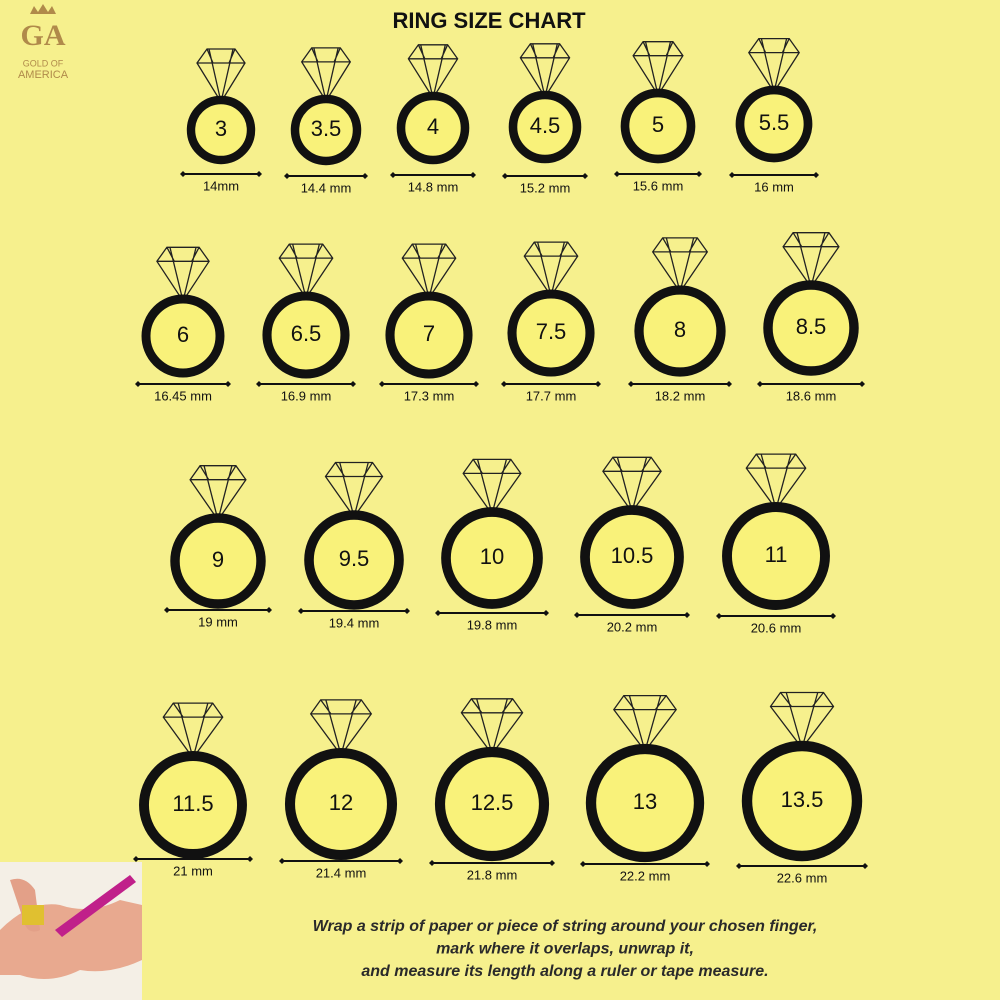  Describe the element at coordinates (492, 874) in the screenshot. I see `ring-diameter: 21.8 mm` at that location.